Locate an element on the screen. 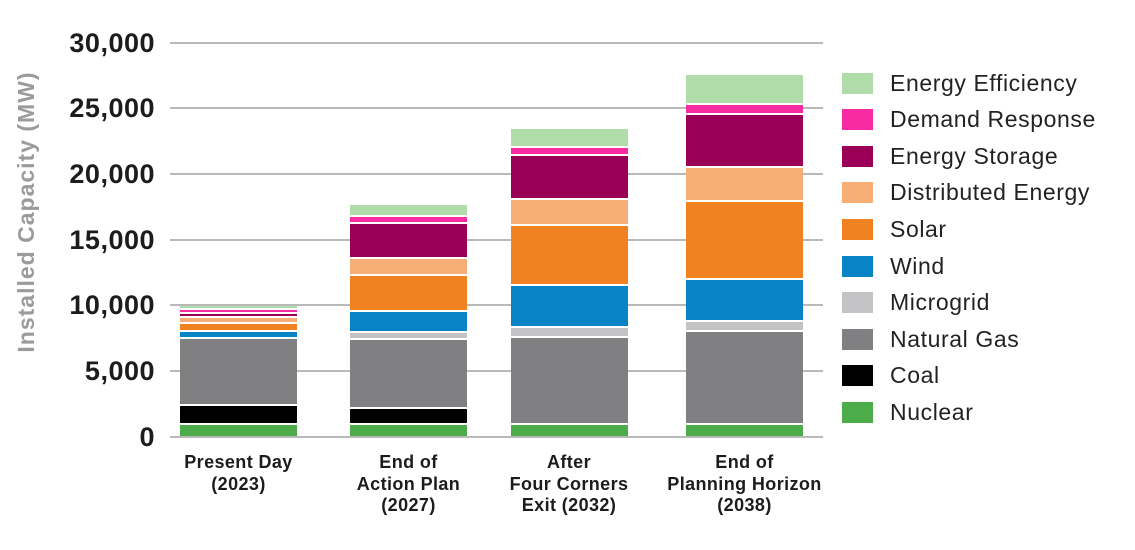 This screenshot has width=1135, height=550. x-axis-label-1: Present Day (2023) is located at coordinates (239, 473).